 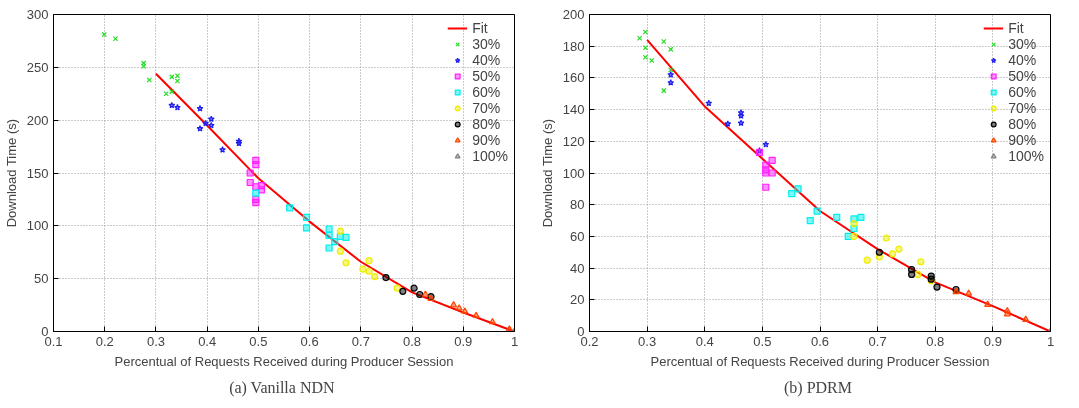 What do you see at coordinates (282, 387) in the screenshot?
I see `text: (a) Vanilla NDN` at bounding box center [282, 387].